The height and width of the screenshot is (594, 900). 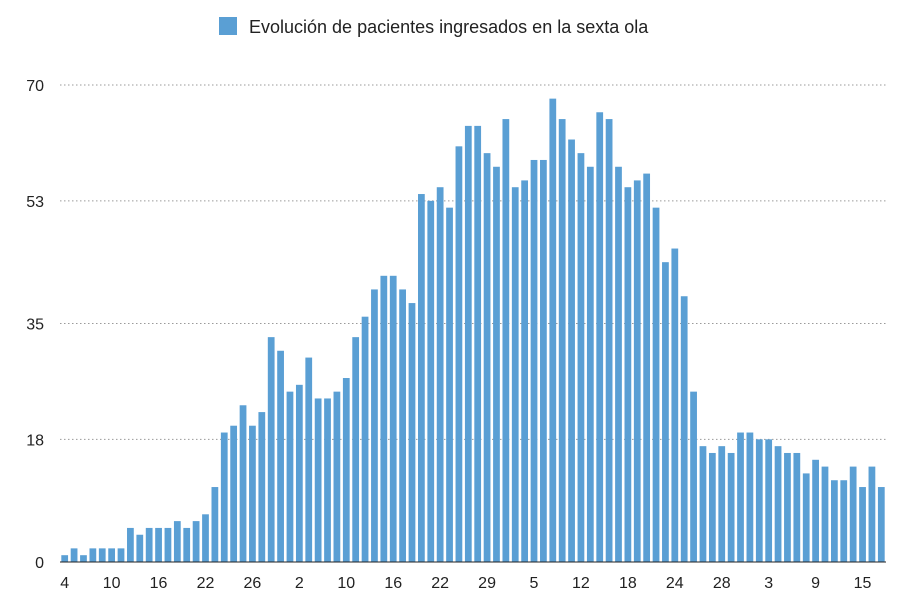 I want to click on y-tick-label: 70, so click(x=35, y=86).